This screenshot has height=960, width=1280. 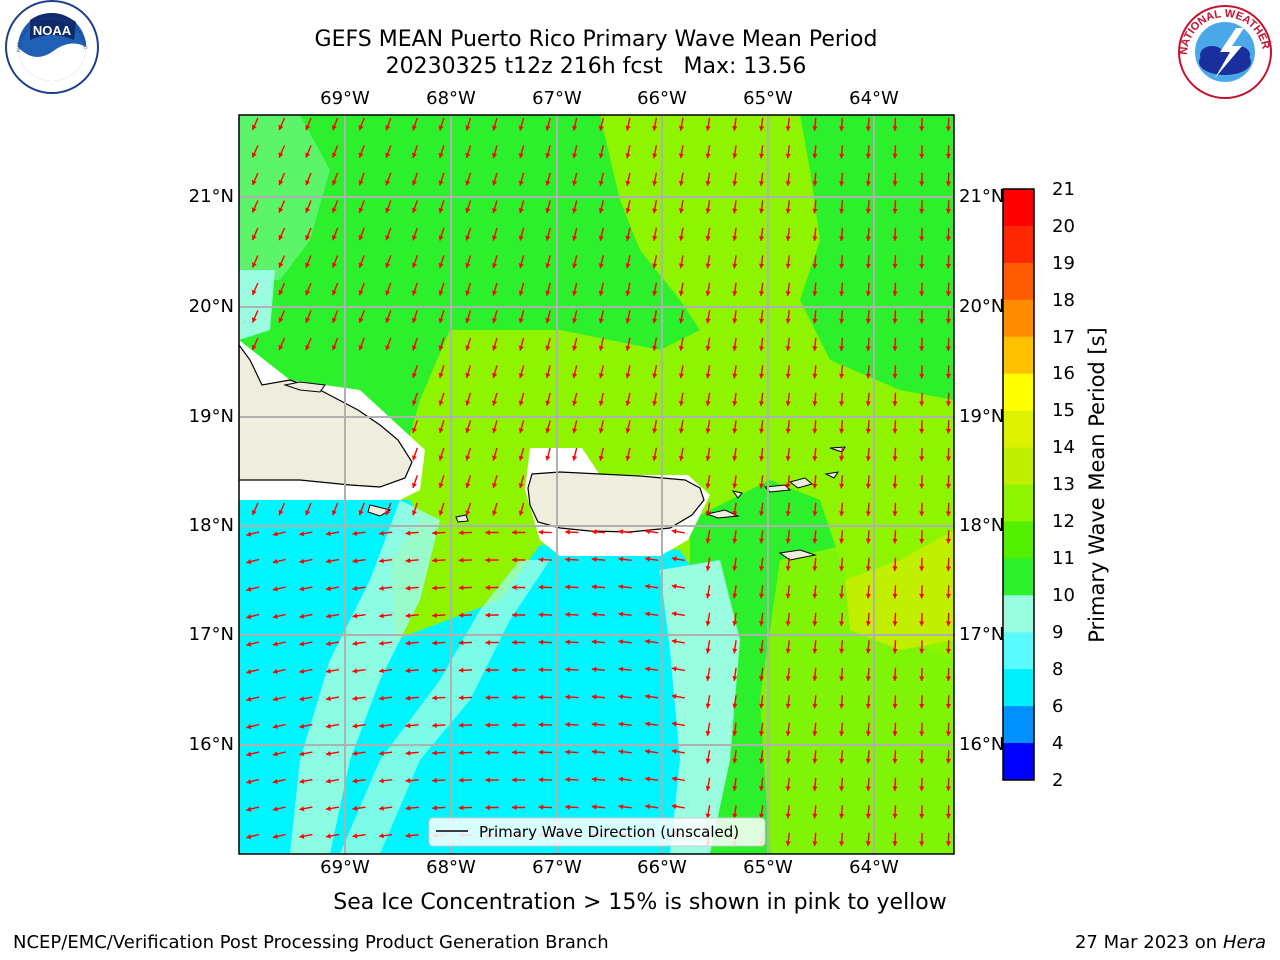 What do you see at coordinates (557, 98) in the screenshot?
I see `lon-label-top-3: 67°W` at bounding box center [557, 98].